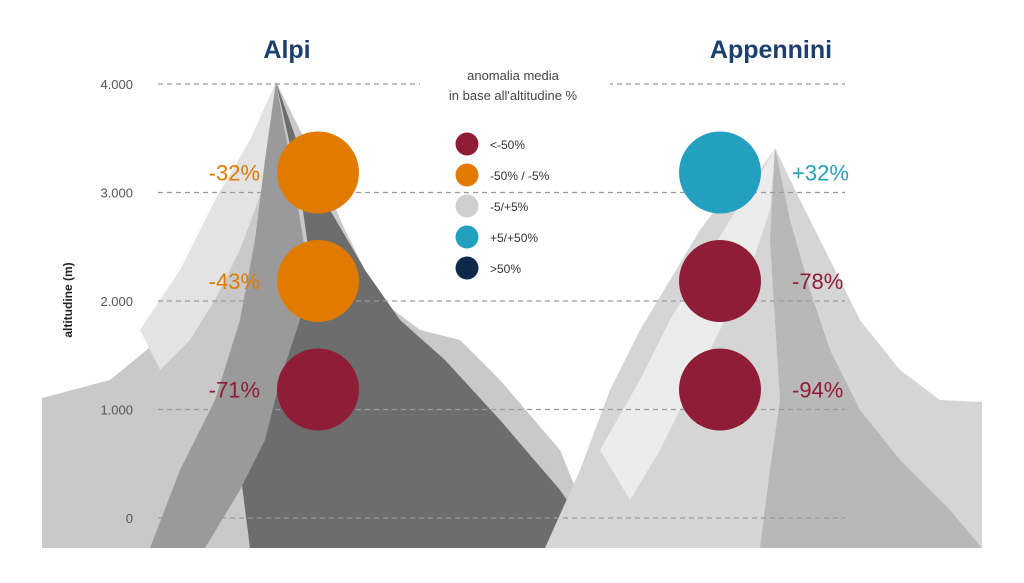 The image size is (1024, 583). Describe the element at coordinates (212, 226) in the screenshot. I see `alps-snow-face` at that location.